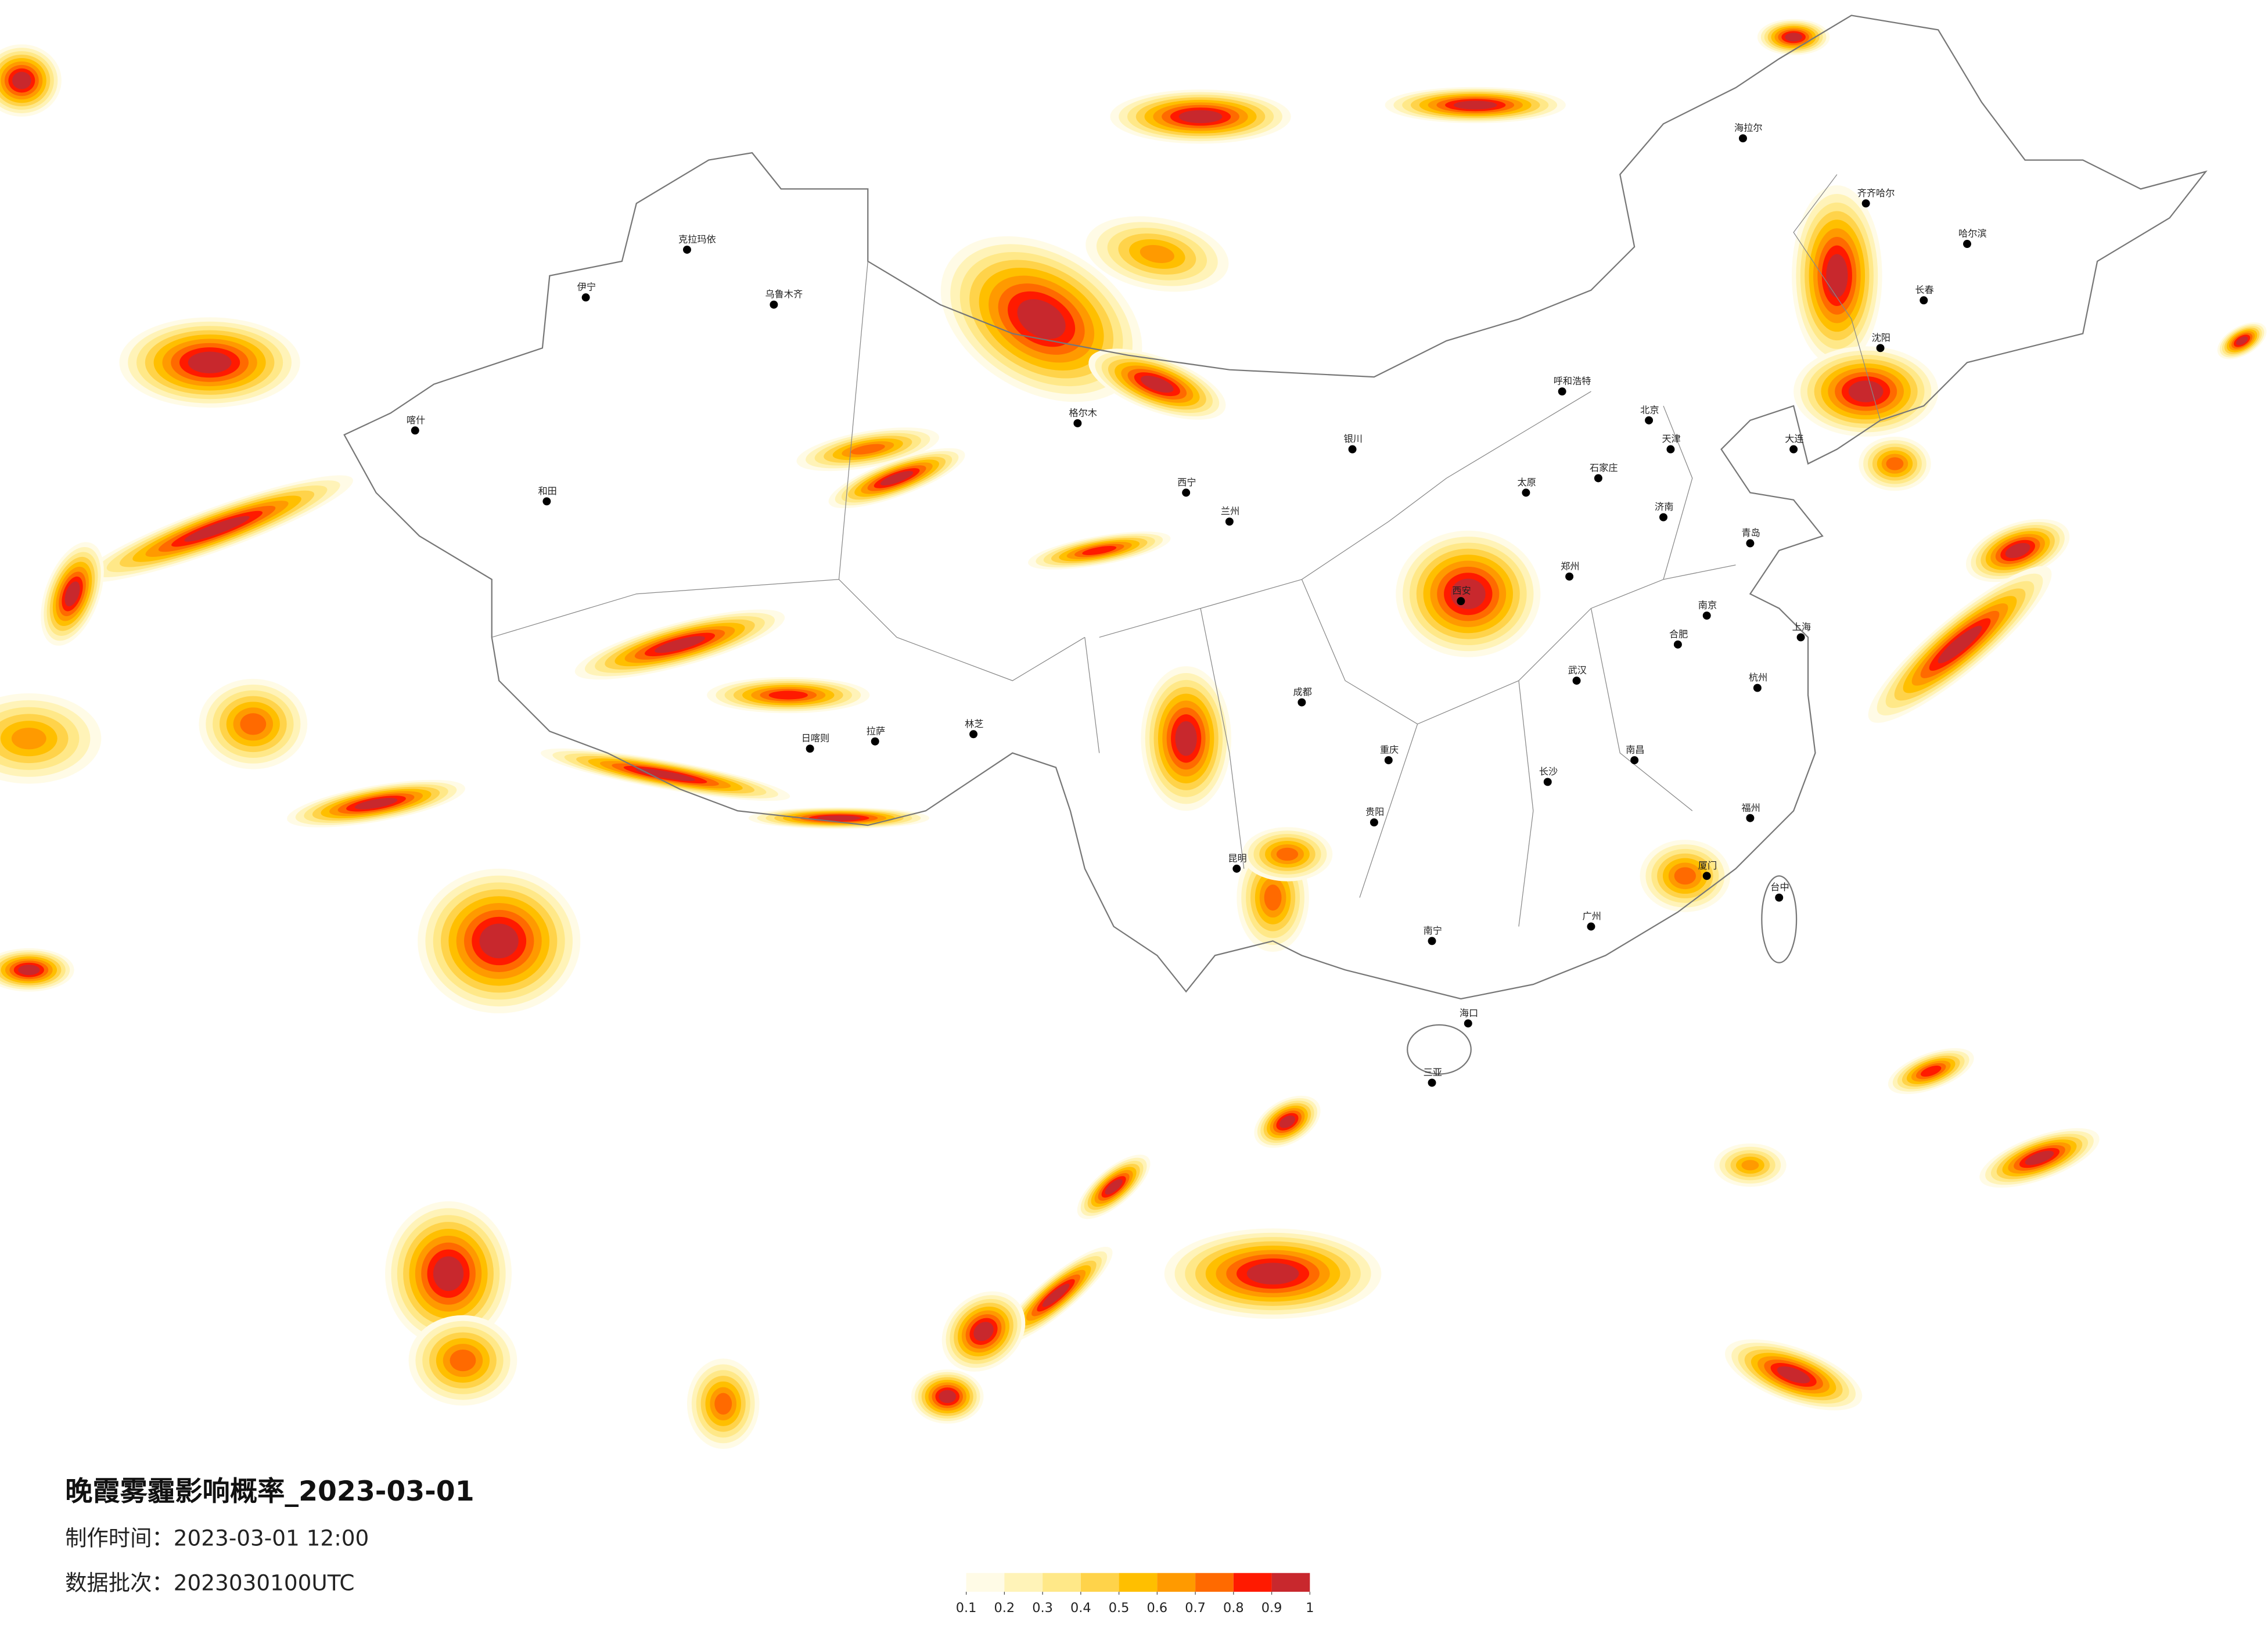 This screenshot has height=1626, width=2268. What do you see at coordinates (1042, 1608) in the screenshot?
I see `legend-tick-label: 0.3` at bounding box center [1042, 1608].